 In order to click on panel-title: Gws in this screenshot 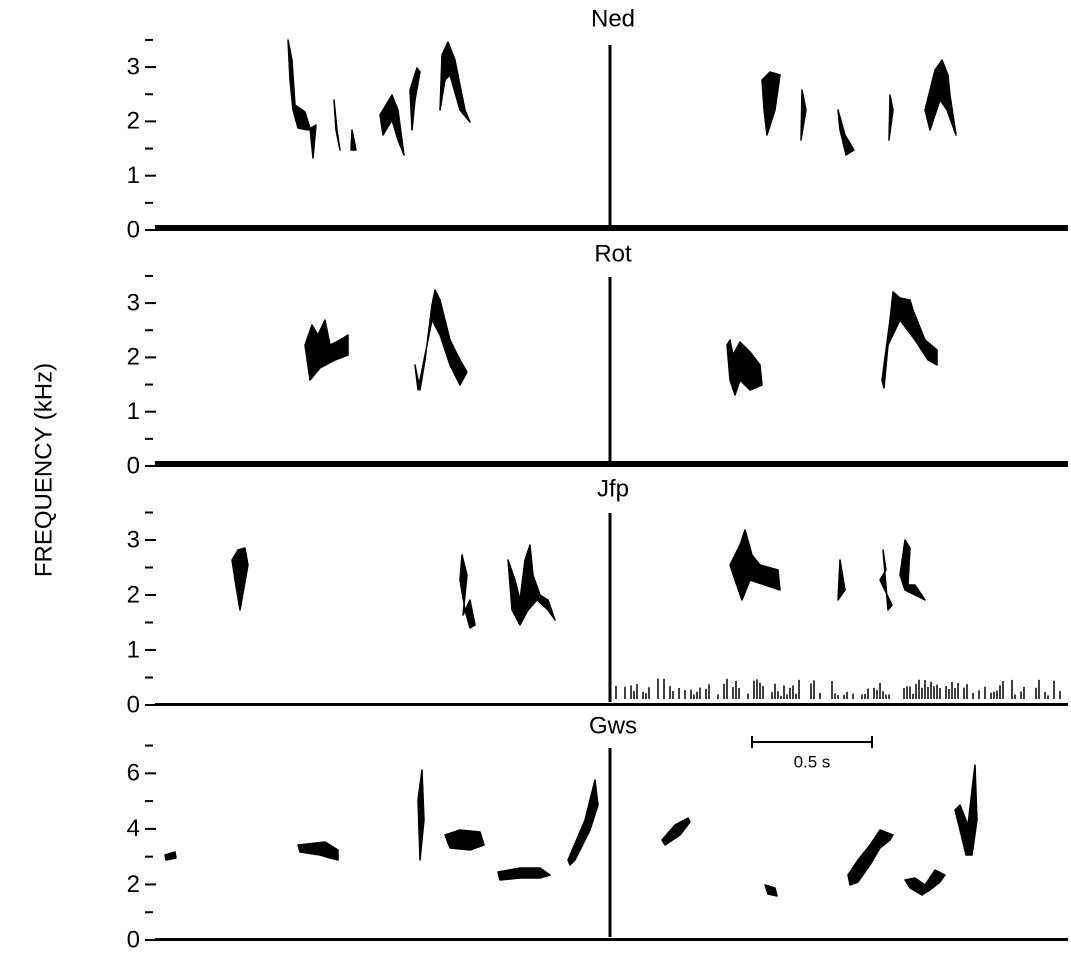, I will do `click(613, 725)`.